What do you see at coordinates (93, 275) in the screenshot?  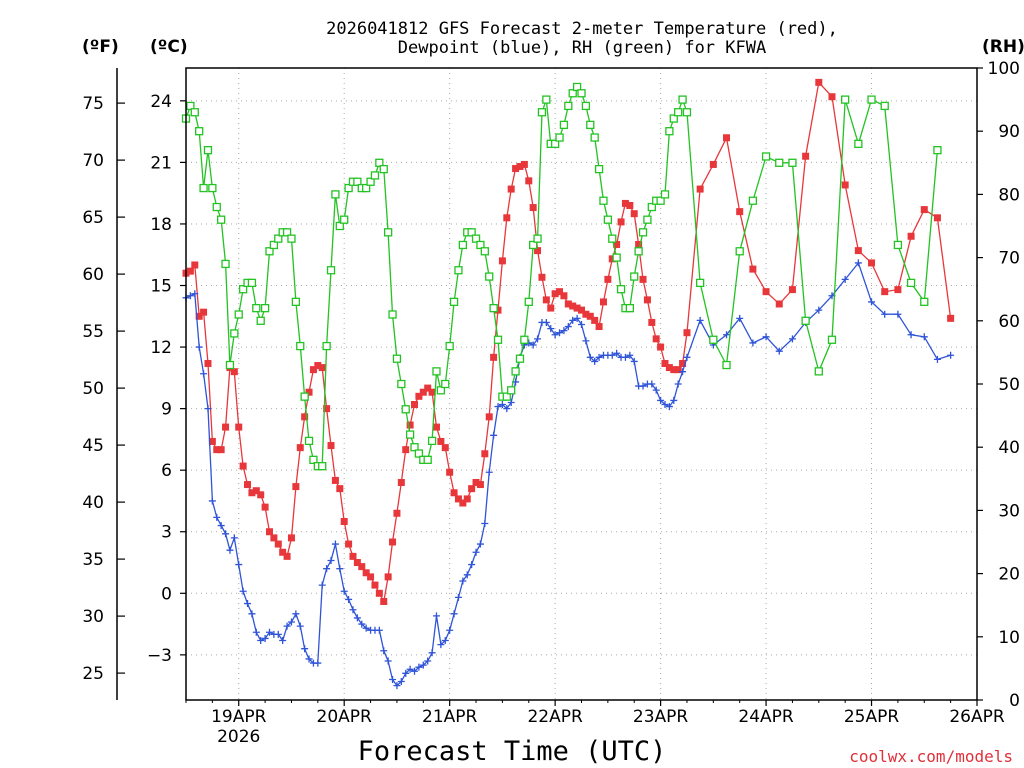 I see `fahrenheit-tick-label: 60` at bounding box center [93, 275].